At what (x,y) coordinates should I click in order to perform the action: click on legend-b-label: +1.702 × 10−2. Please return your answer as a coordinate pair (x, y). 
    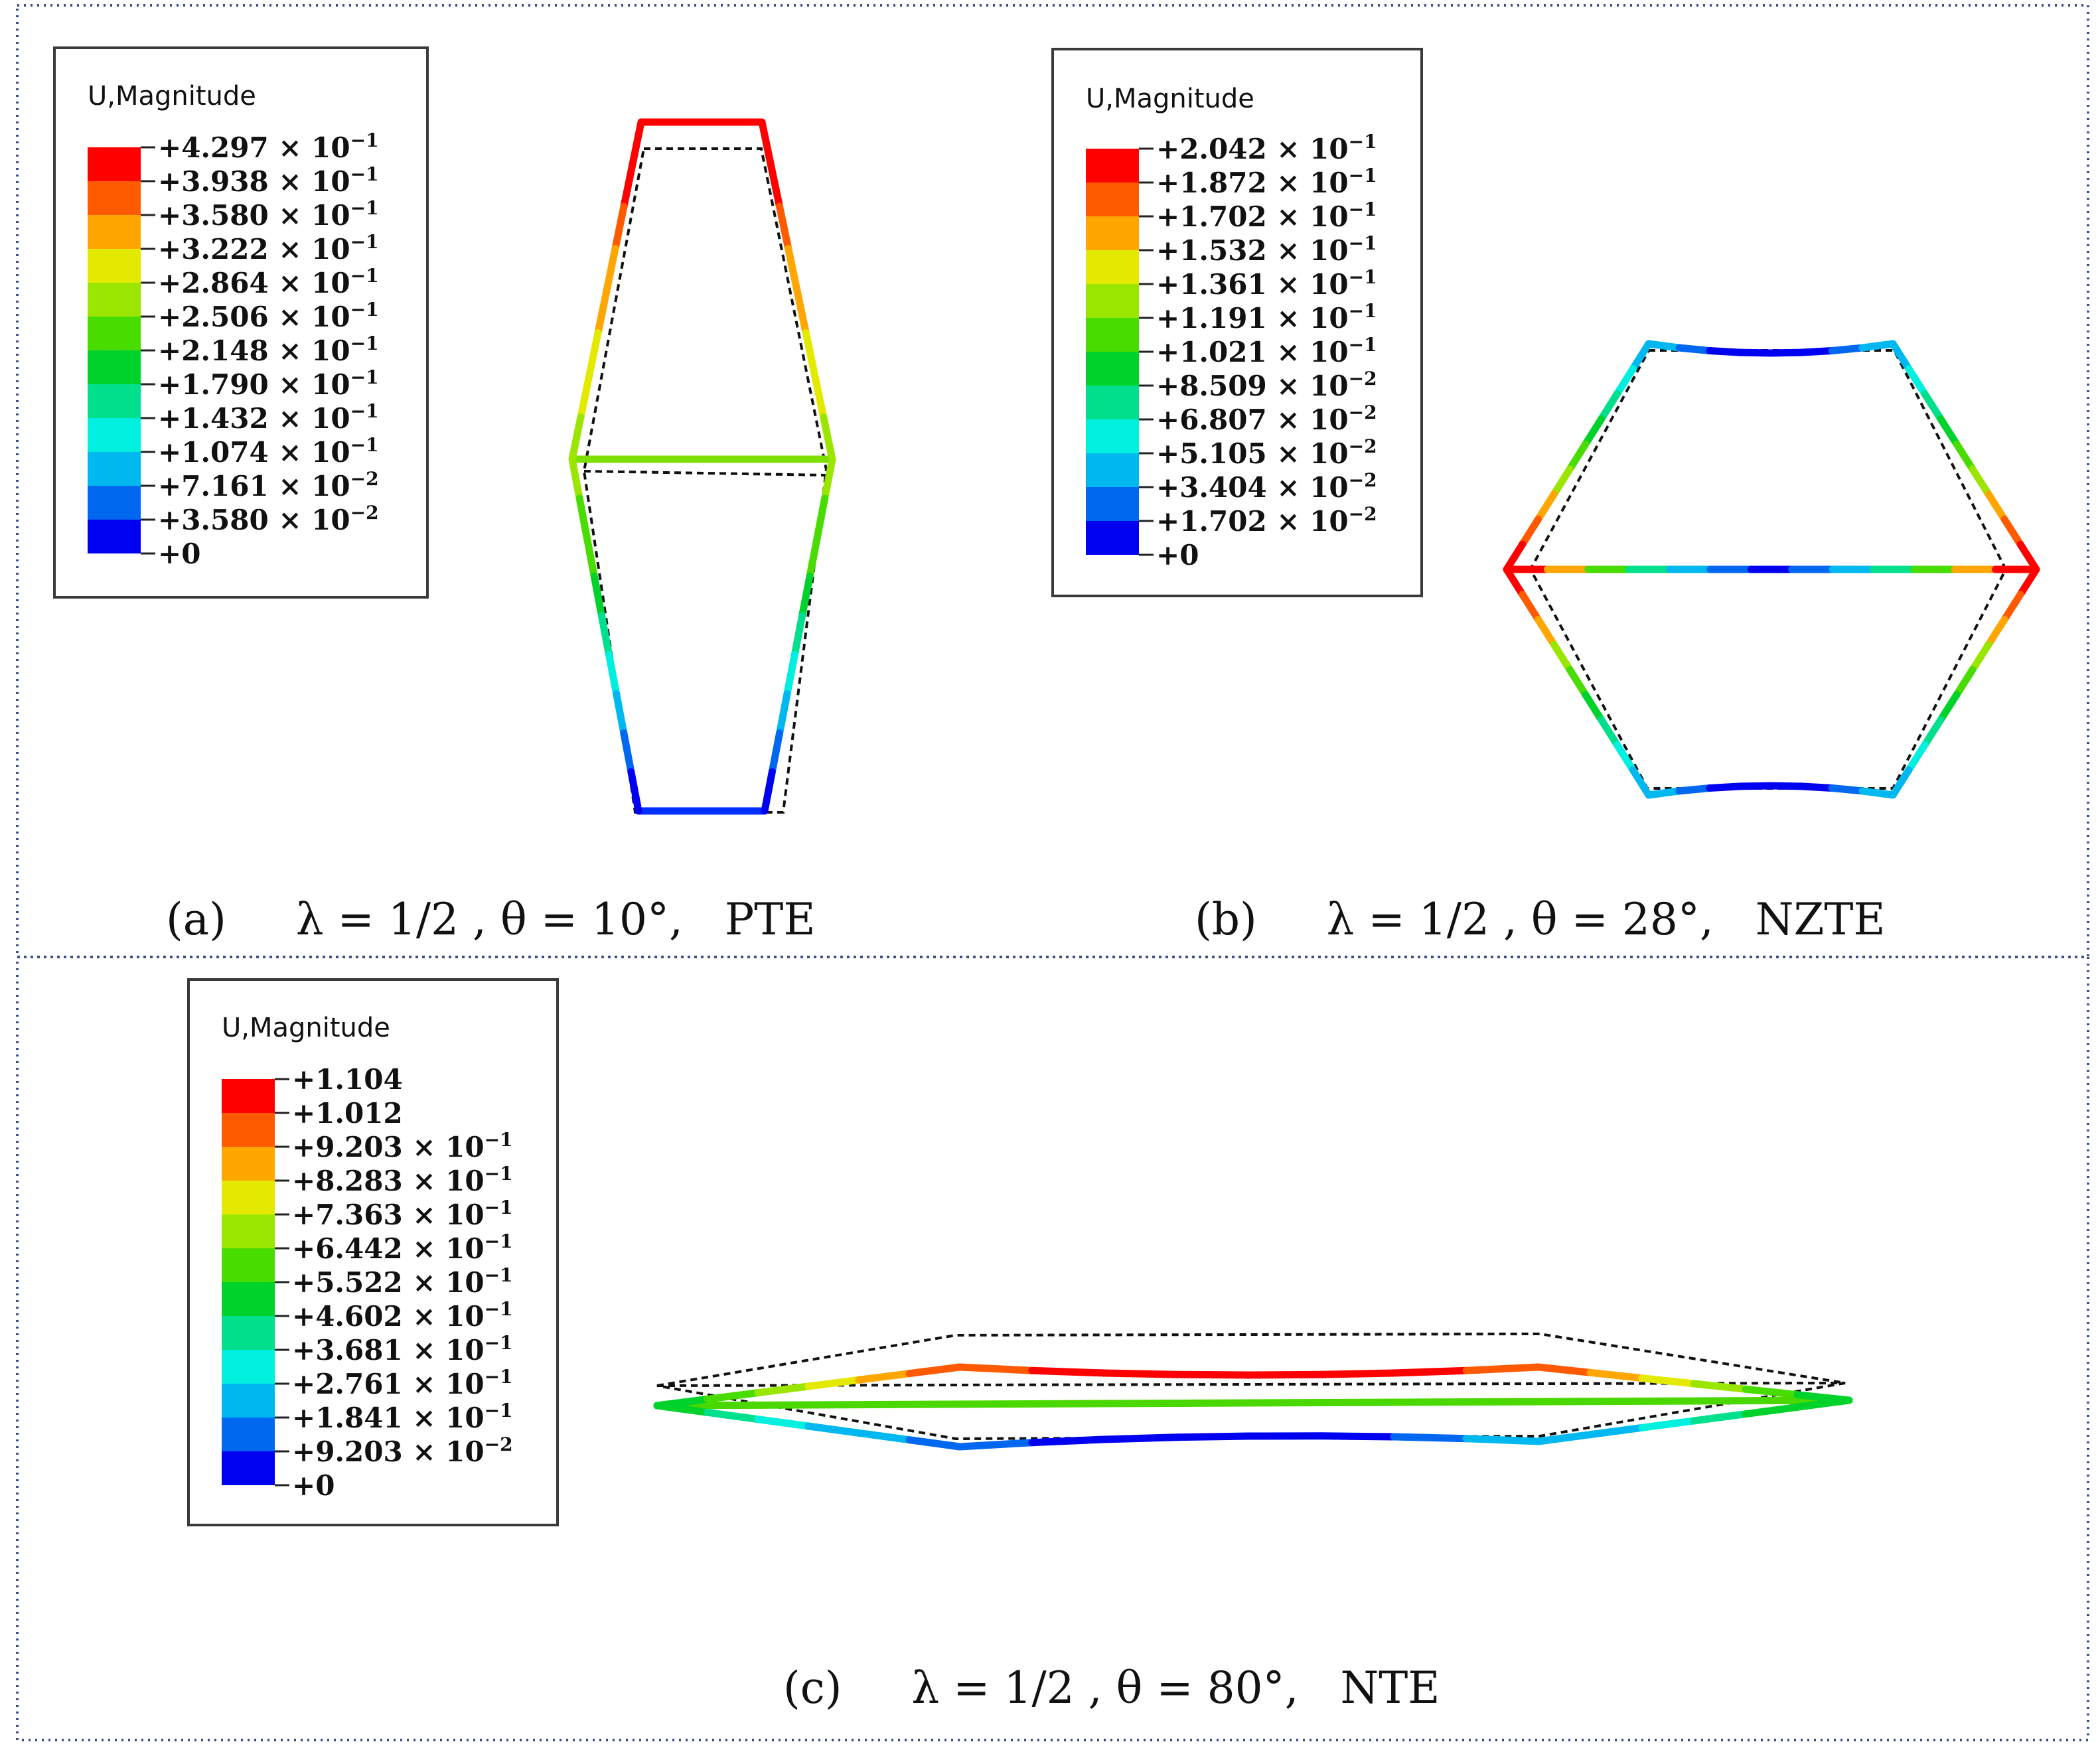
    Looking at the image, I should click on (1266, 520).